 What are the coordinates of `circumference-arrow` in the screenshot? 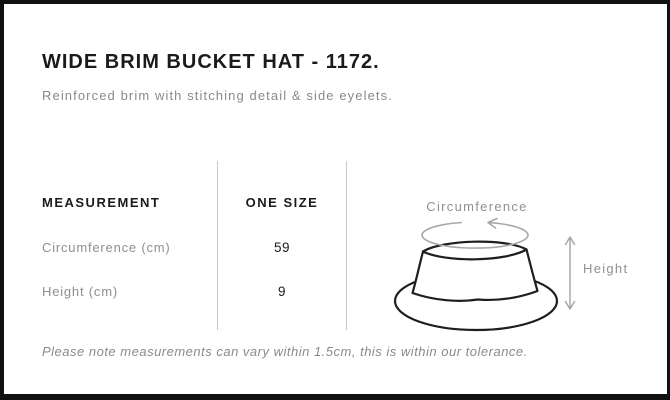 It's located at (475, 235).